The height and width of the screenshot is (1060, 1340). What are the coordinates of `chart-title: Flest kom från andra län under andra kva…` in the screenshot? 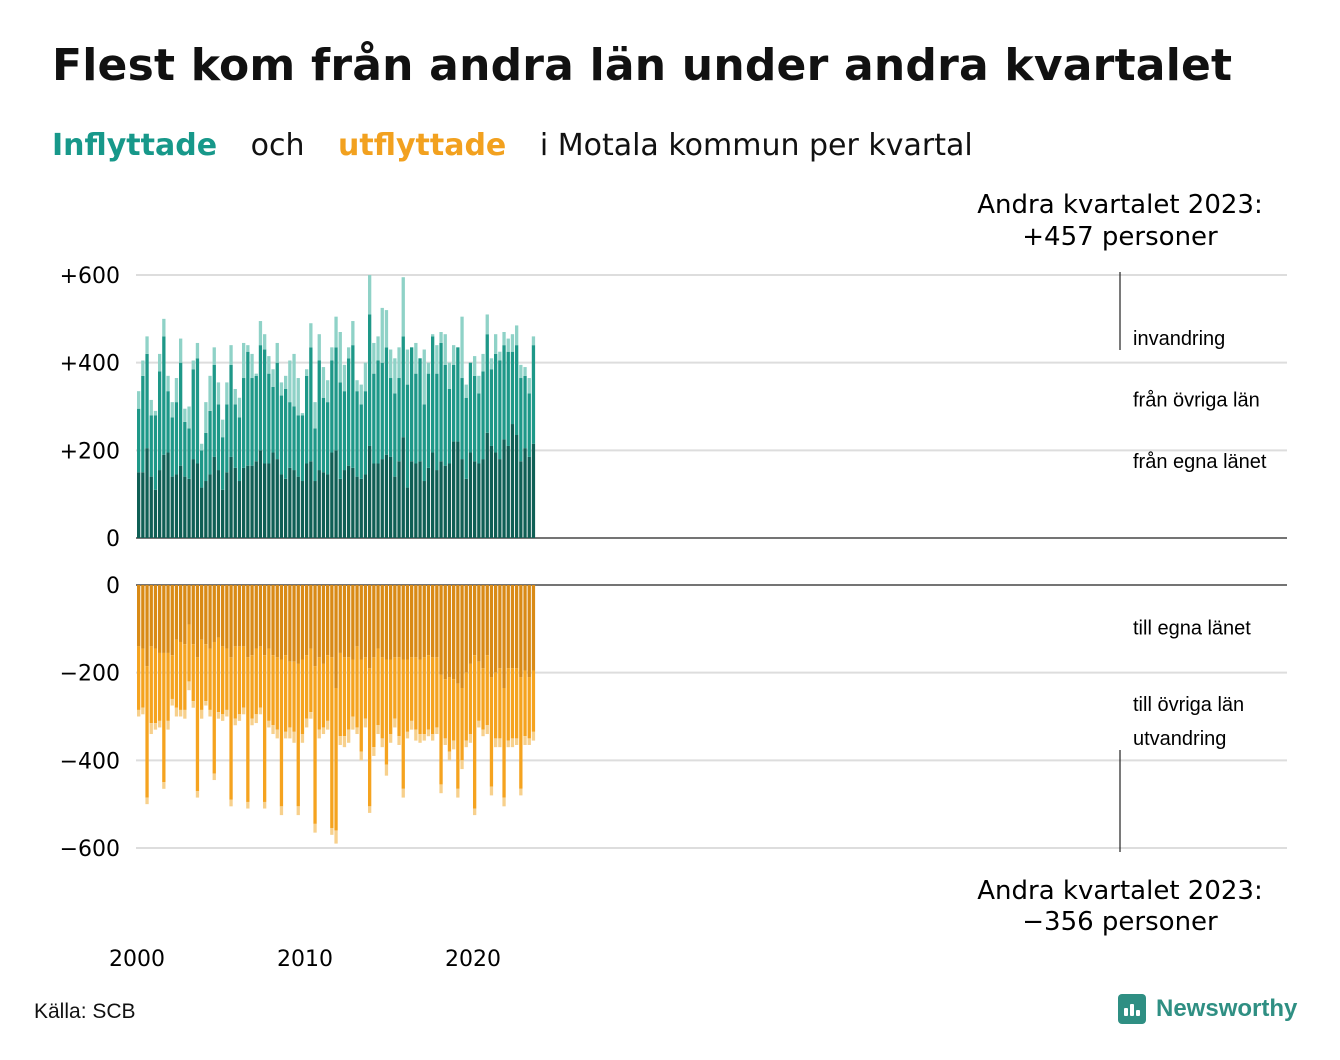 It's located at (642, 65).